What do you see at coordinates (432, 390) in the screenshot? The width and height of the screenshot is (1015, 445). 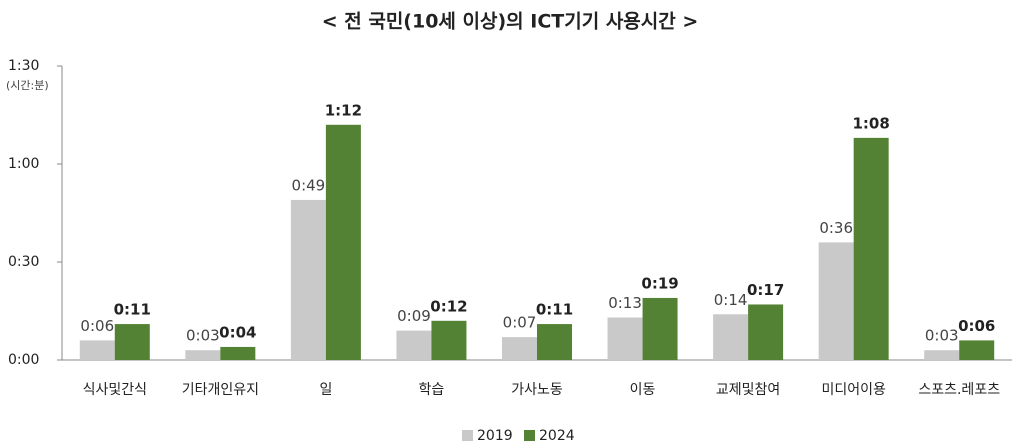 I see `x-tick-label: 학습` at bounding box center [432, 390].